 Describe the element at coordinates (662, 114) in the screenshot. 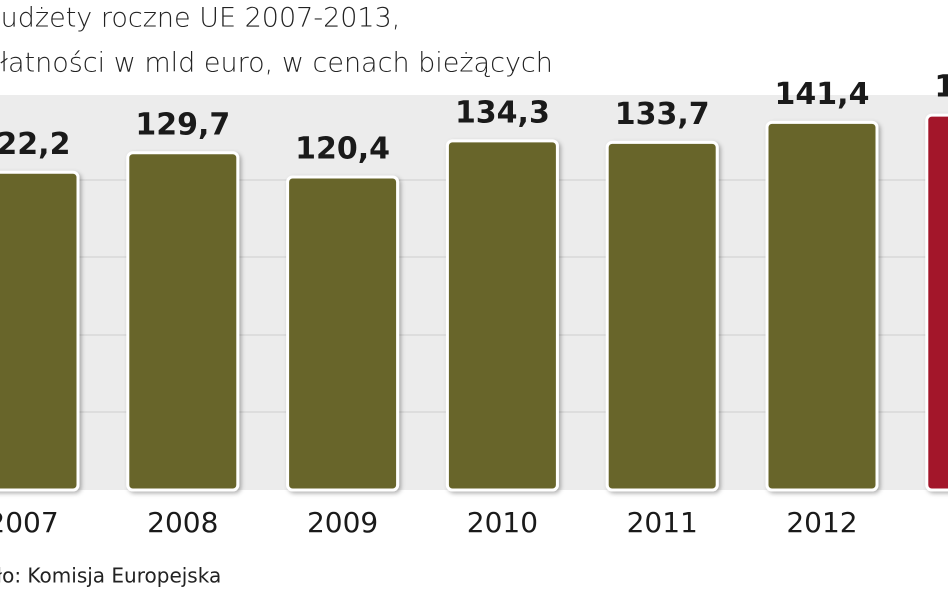

I see `value-label: 133,7` at that location.